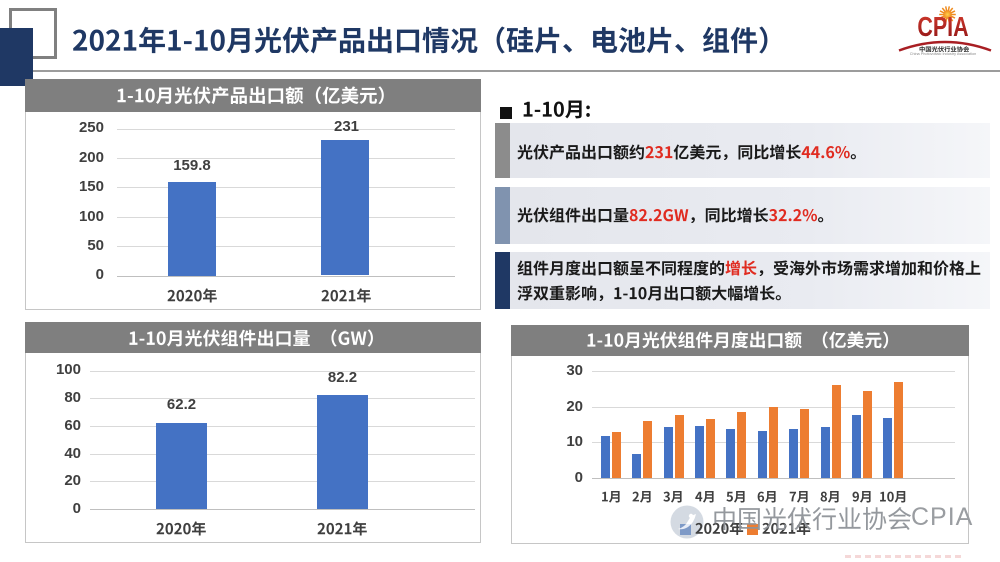 This screenshot has width=1000, height=562. Describe the element at coordinates (942, 28) in the screenshot. I see `svg-text: CPIA` at that location.